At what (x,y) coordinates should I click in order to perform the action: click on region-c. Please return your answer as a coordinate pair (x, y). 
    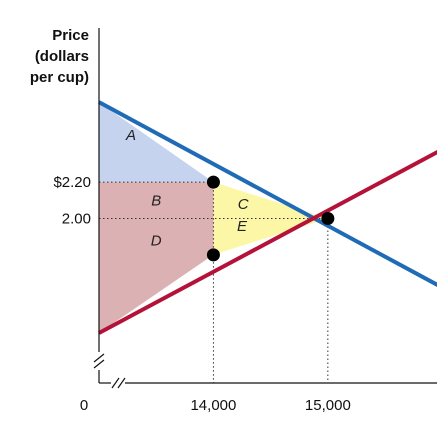
    Looking at the image, I should click on (270, 200).